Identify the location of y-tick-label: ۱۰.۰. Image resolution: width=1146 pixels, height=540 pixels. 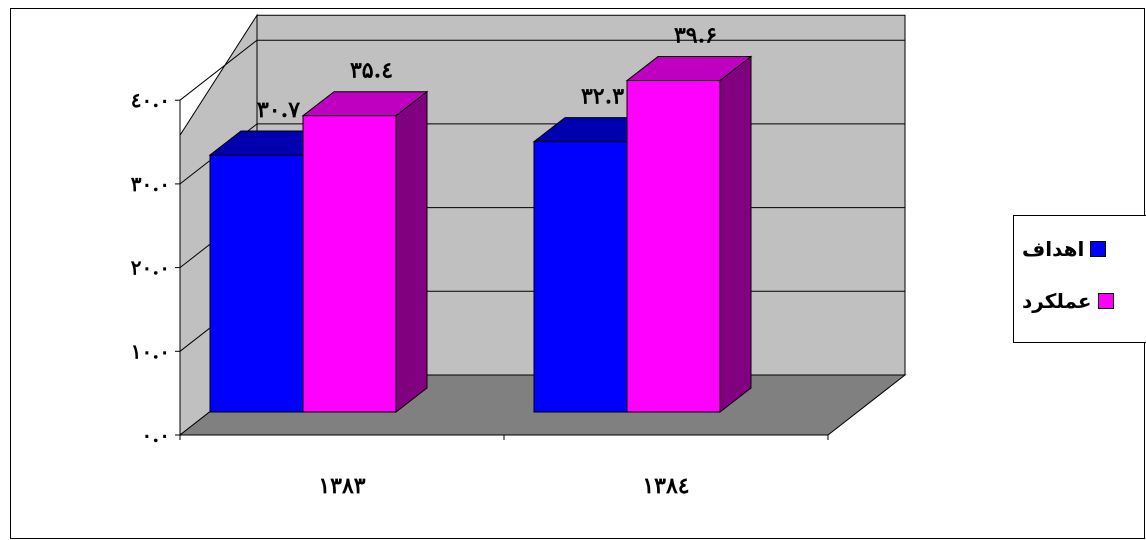
(150, 351).